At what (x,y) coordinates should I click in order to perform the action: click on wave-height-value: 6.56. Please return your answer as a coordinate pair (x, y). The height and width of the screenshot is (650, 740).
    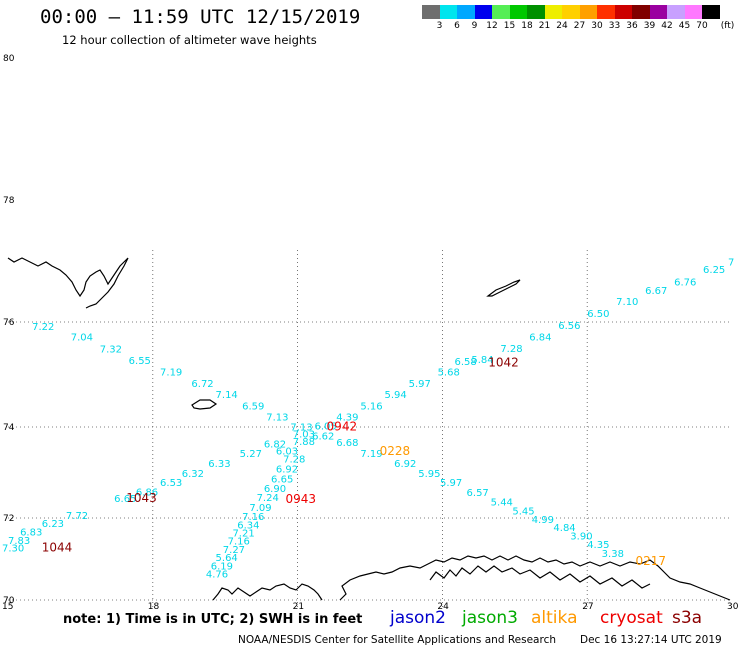
    Looking at the image, I should click on (569, 326).